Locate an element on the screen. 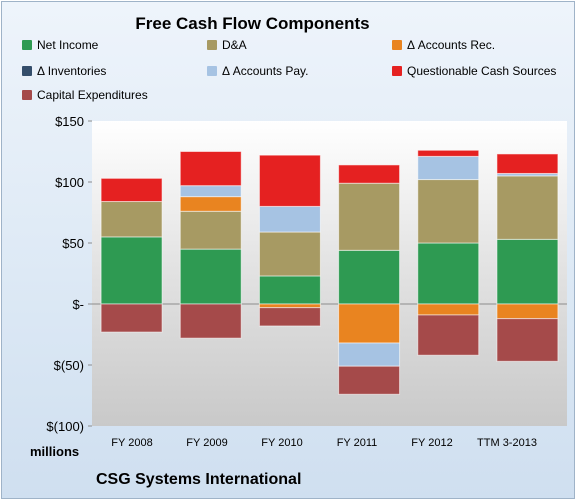 The width and height of the screenshot is (578, 502). legend-item-capex: Capital Expenditures is located at coordinates (85, 95).